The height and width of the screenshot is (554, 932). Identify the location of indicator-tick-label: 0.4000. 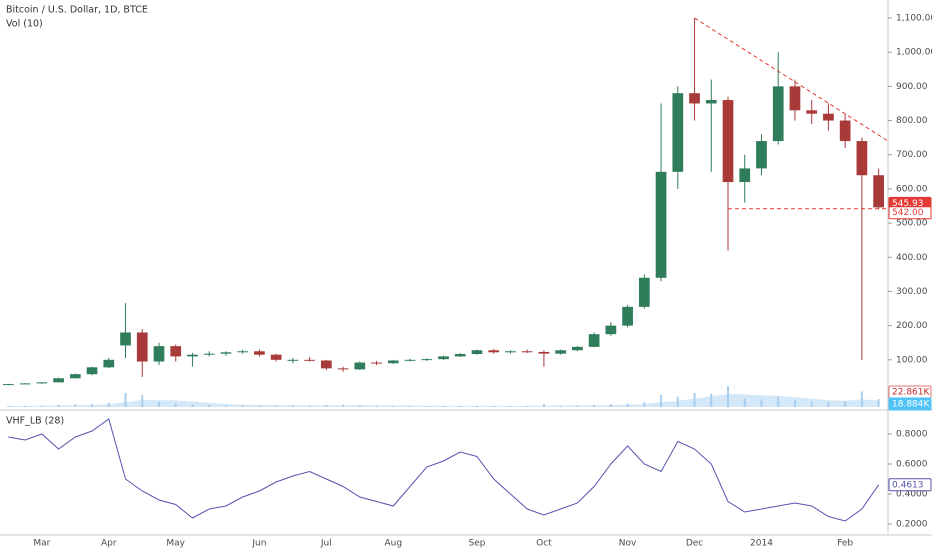
(912, 495).